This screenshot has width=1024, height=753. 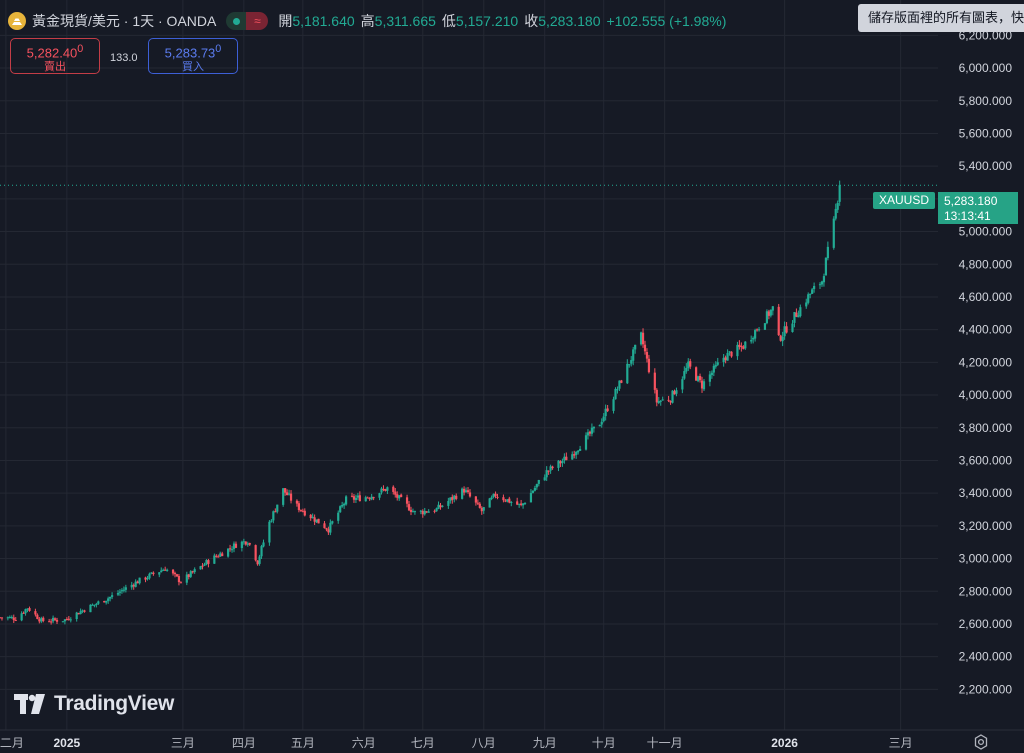 What do you see at coordinates (986, 166) in the screenshot?
I see `y-tick-label: 5,400.000` at bounding box center [986, 166].